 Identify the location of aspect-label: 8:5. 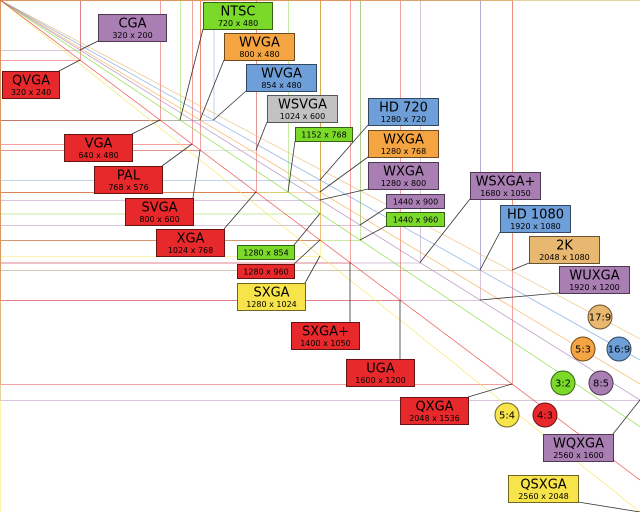
(601, 384).